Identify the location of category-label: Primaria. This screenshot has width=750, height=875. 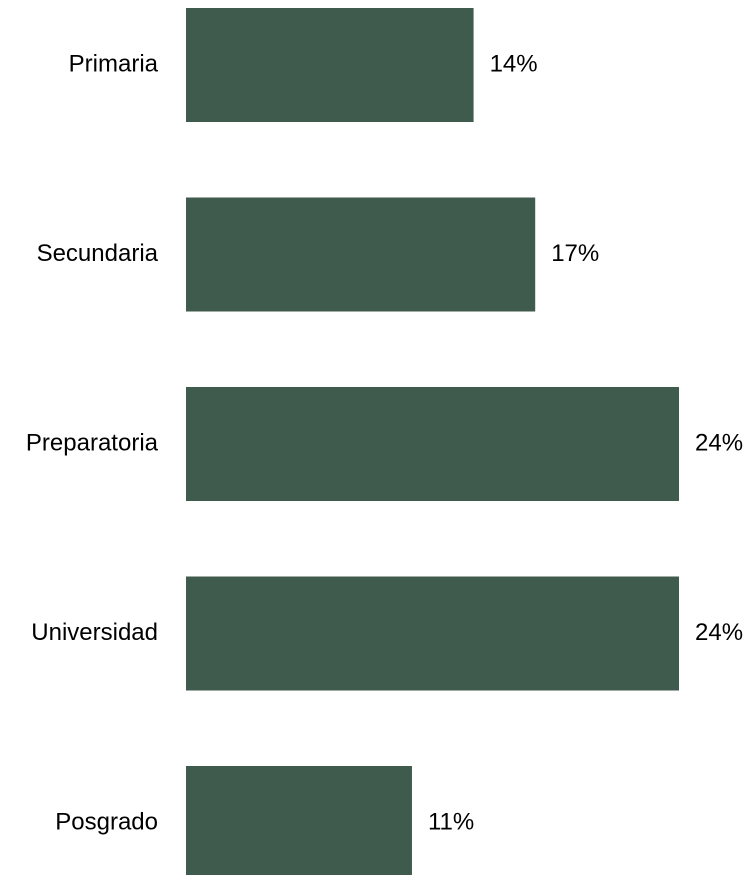
(114, 63).